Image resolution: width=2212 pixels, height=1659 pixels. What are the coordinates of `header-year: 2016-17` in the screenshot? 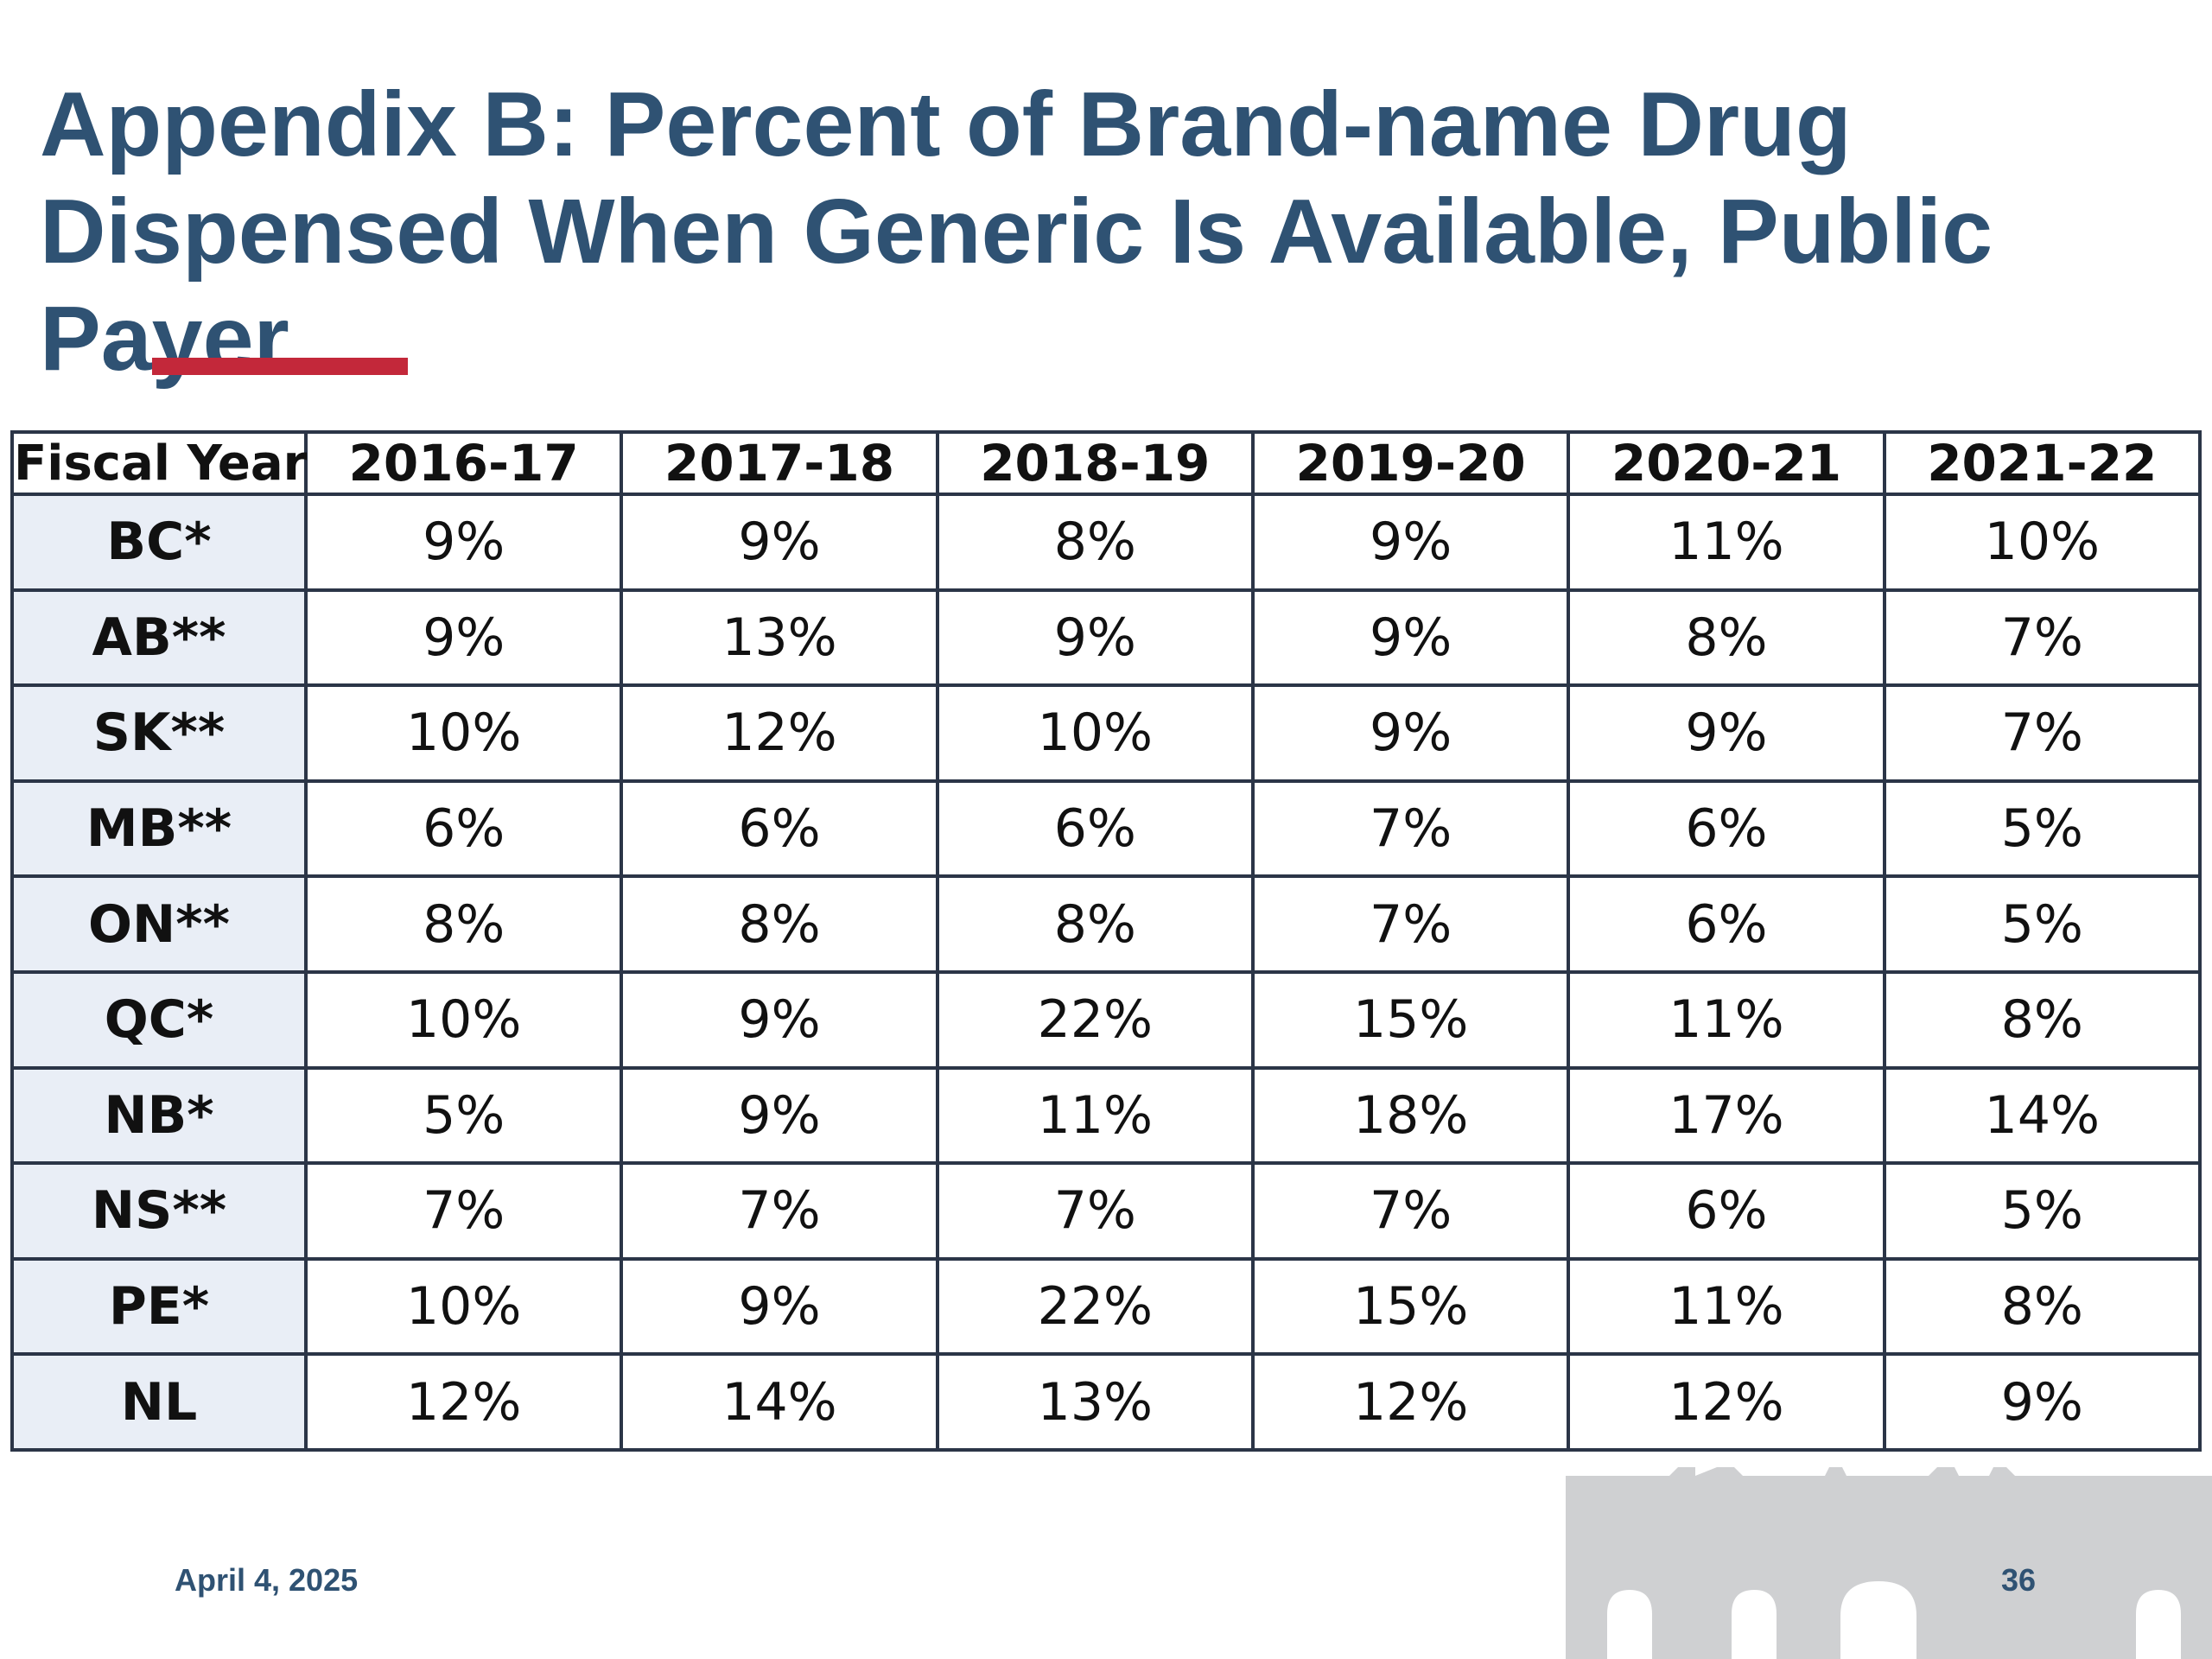 It's located at (463, 463).